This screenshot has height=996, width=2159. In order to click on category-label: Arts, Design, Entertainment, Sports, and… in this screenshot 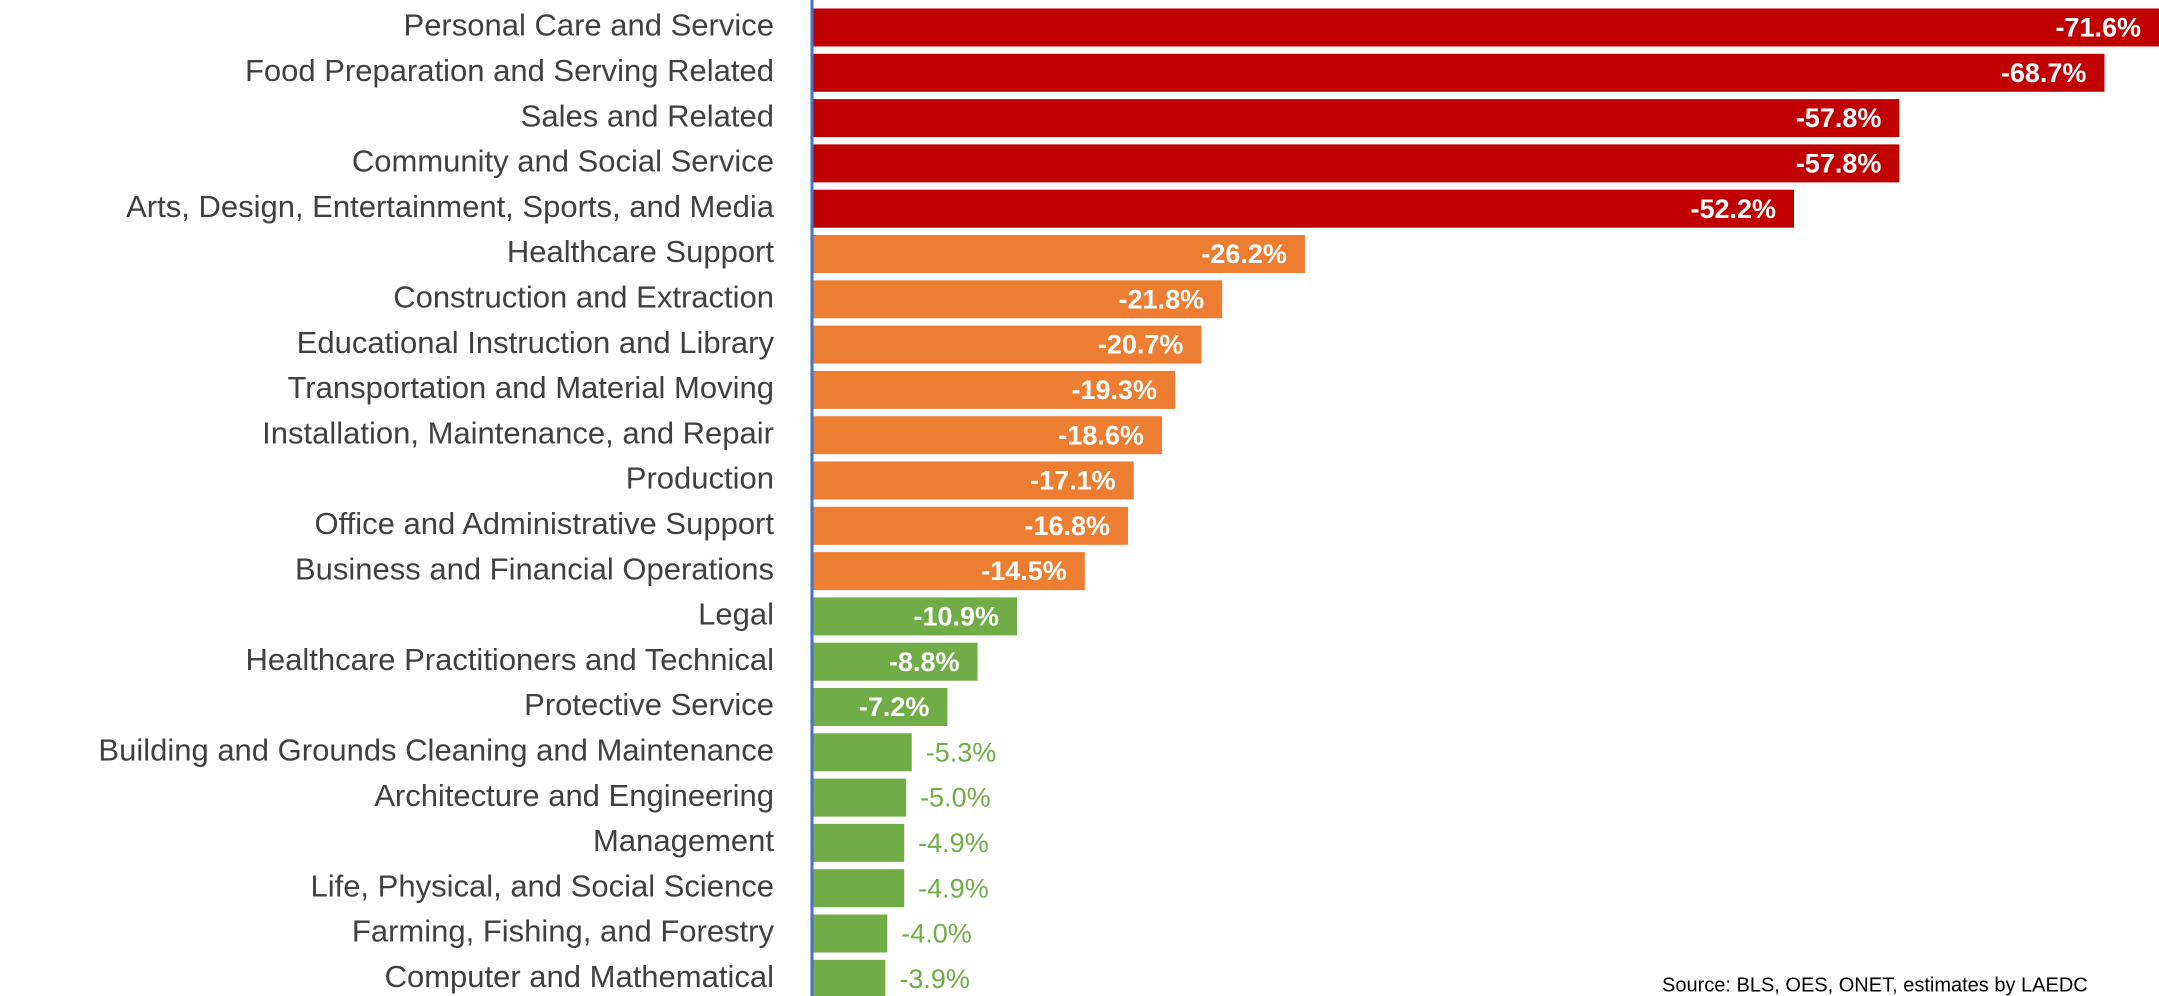, I will do `click(450, 206)`.